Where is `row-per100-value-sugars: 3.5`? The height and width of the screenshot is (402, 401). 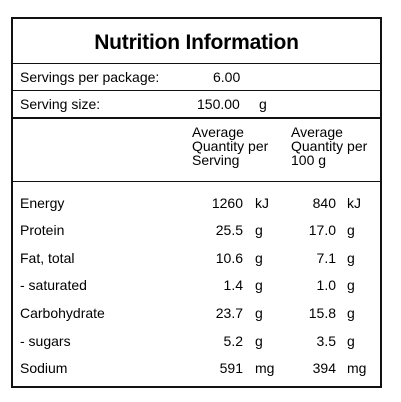
row-per100-value-sugars: 3.5 is located at coordinates (326, 341).